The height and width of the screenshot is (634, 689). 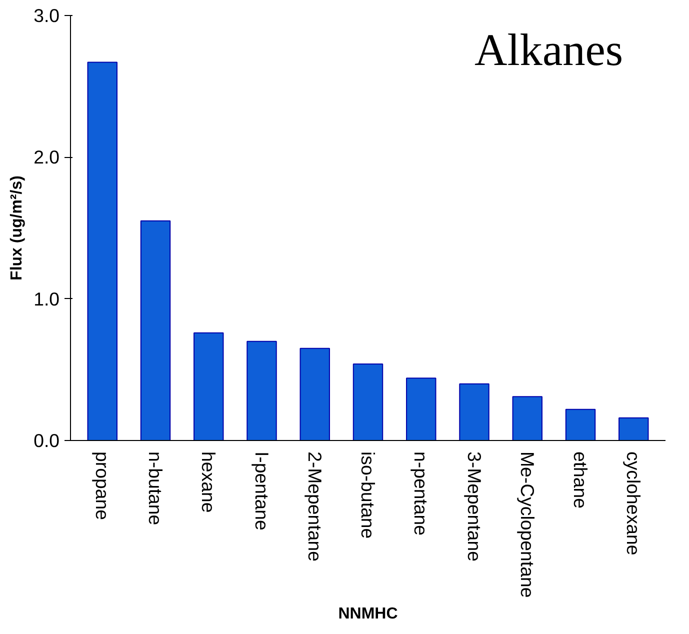 What do you see at coordinates (527, 525) in the screenshot?
I see `x-tick-label: Me-Cyclopentane` at bounding box center [527, 525].